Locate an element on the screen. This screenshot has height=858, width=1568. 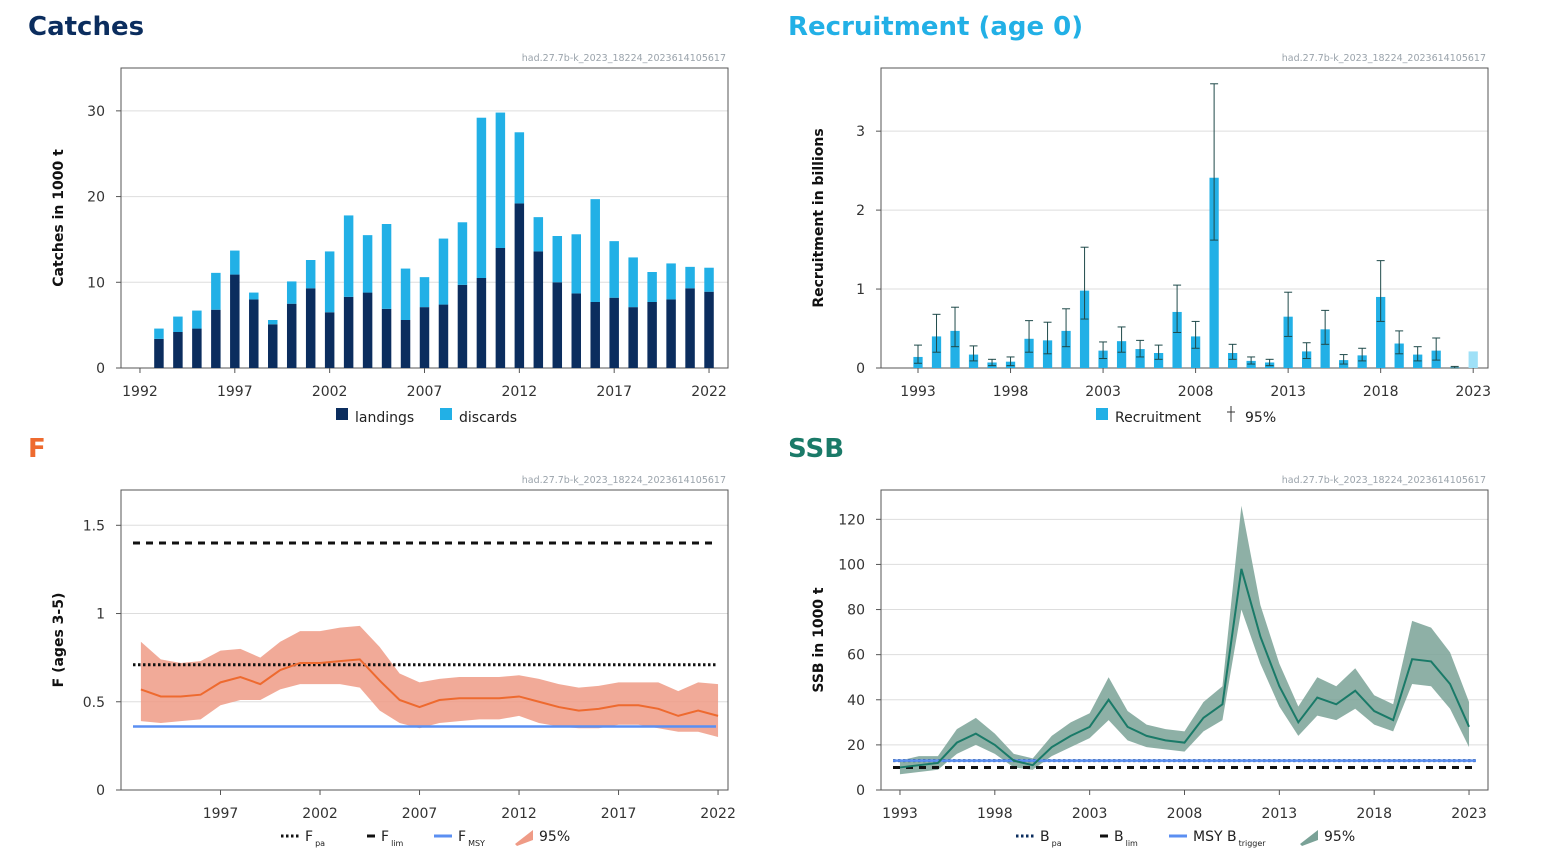
landings-legend-swatch is located at coordinates (342, 414).